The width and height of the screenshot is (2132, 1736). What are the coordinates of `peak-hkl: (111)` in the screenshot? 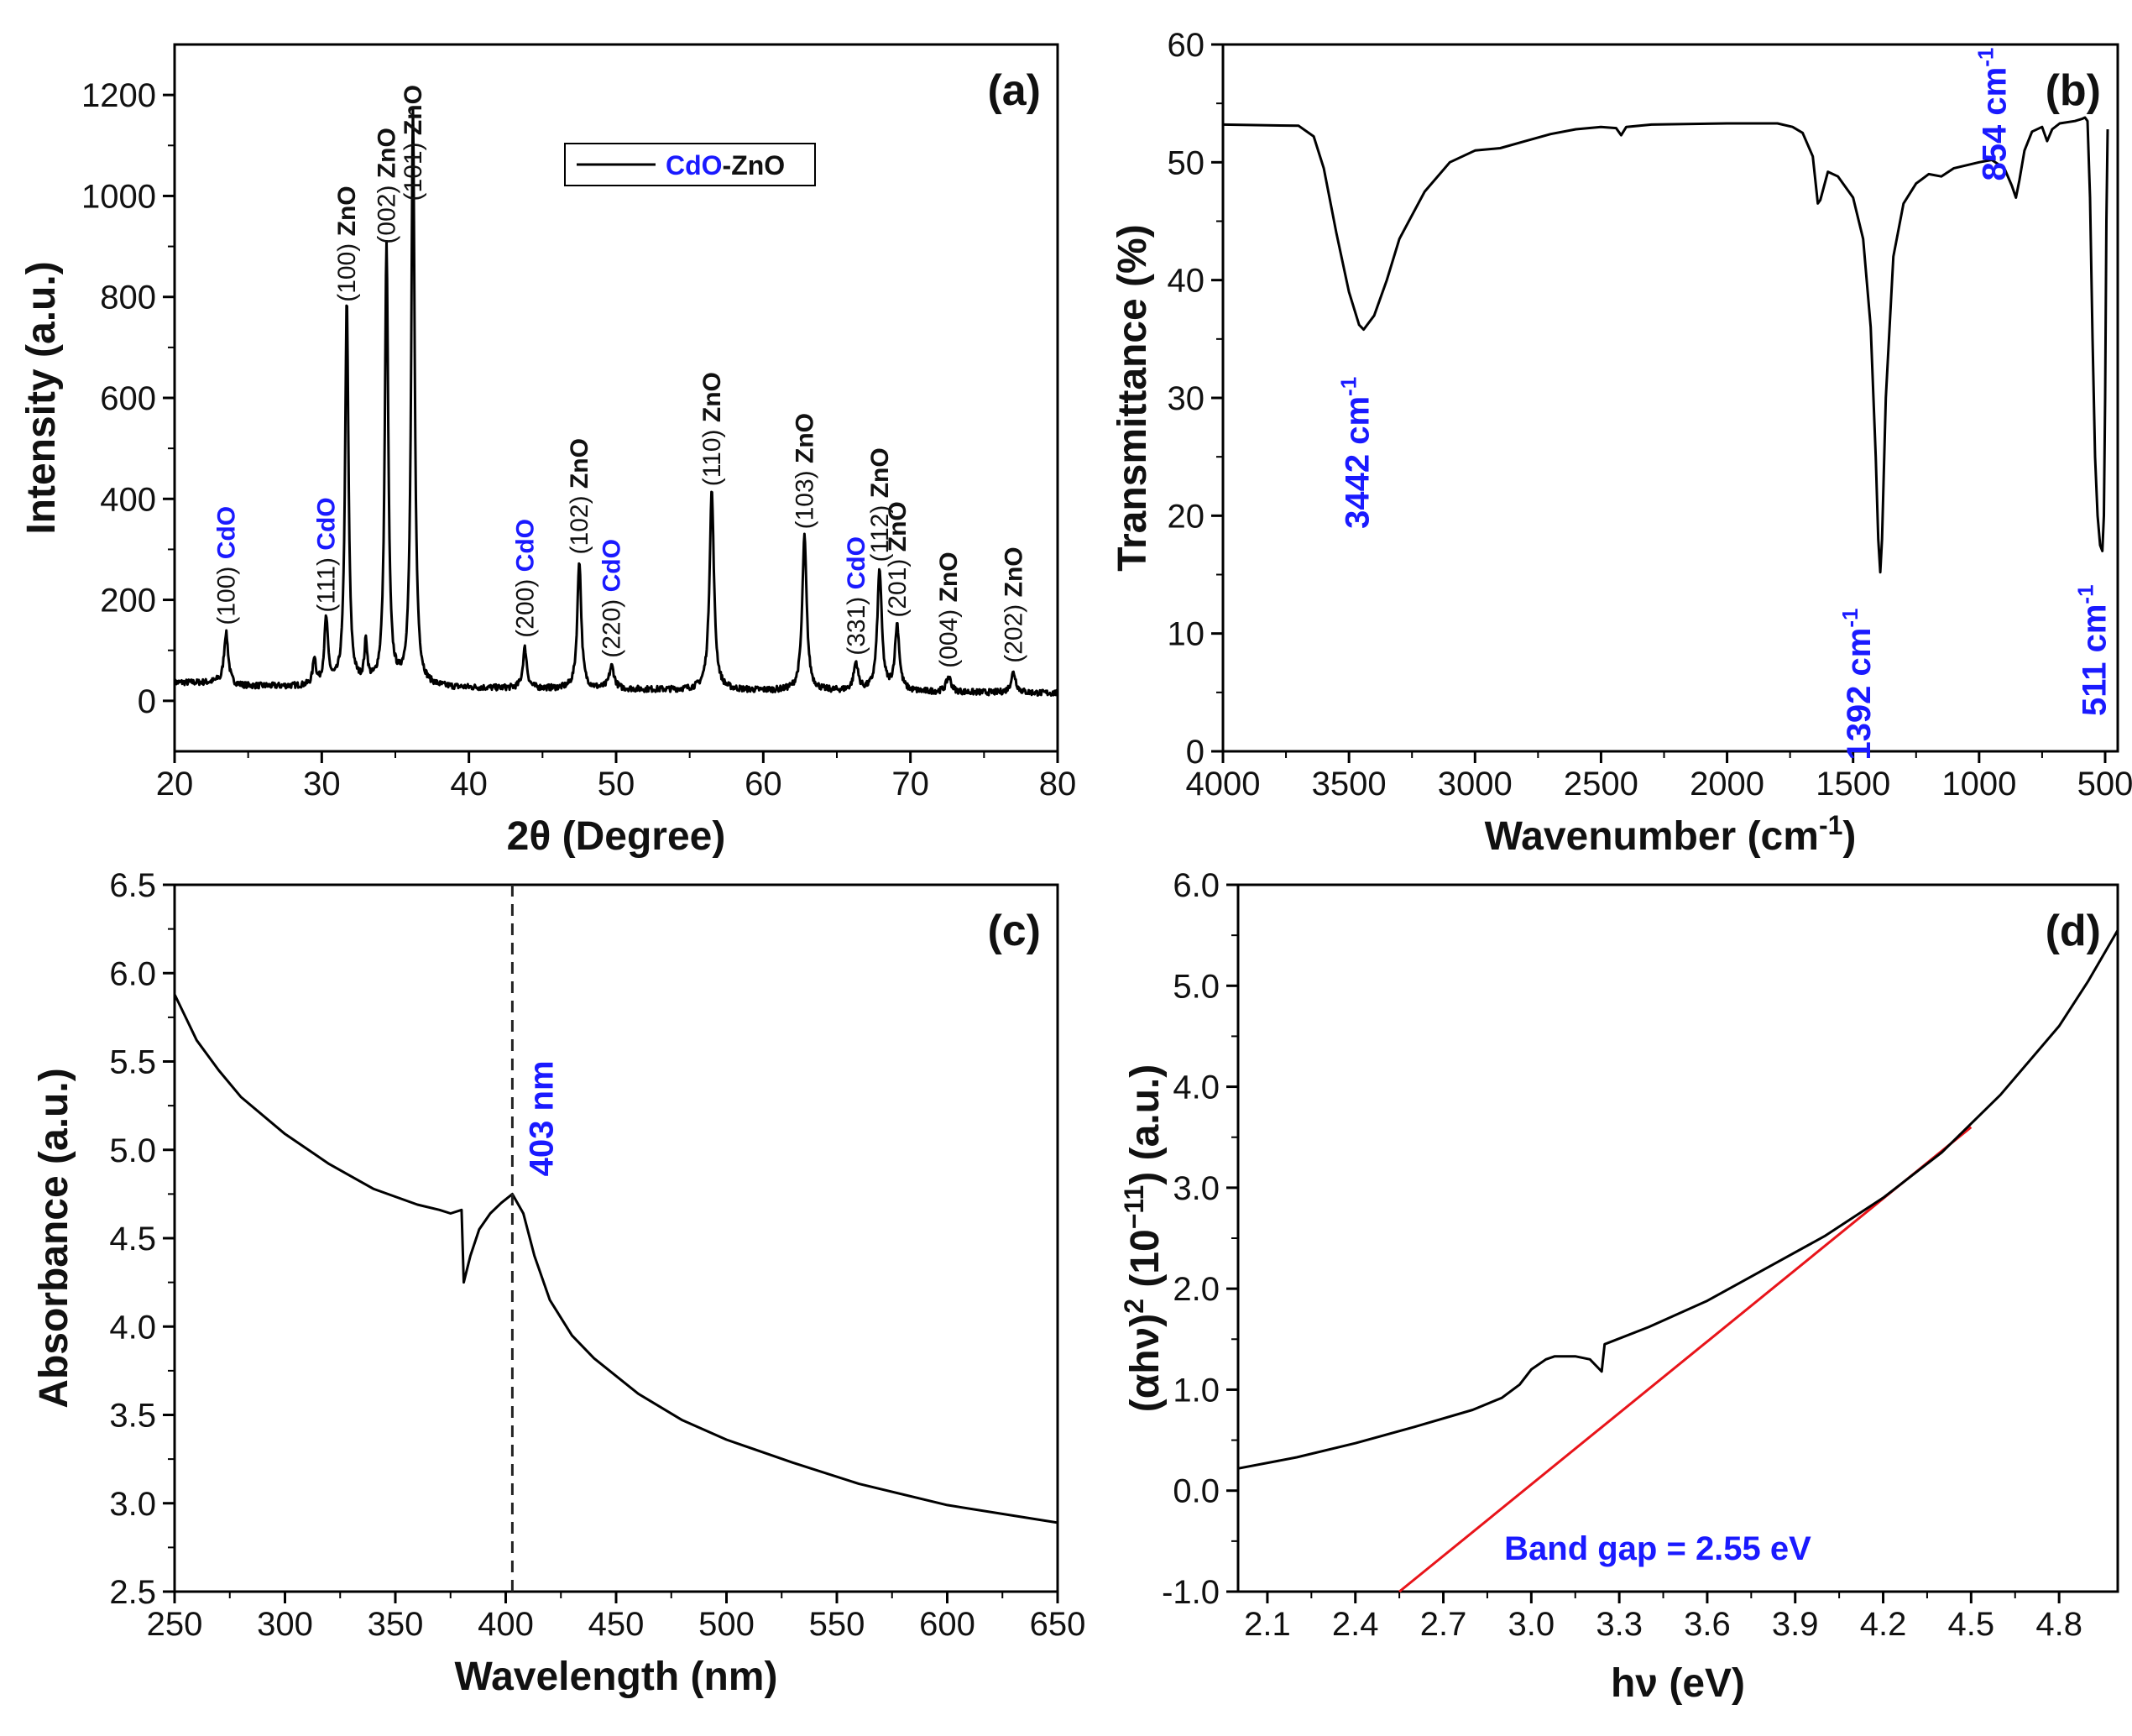 It's located at (327, 582).